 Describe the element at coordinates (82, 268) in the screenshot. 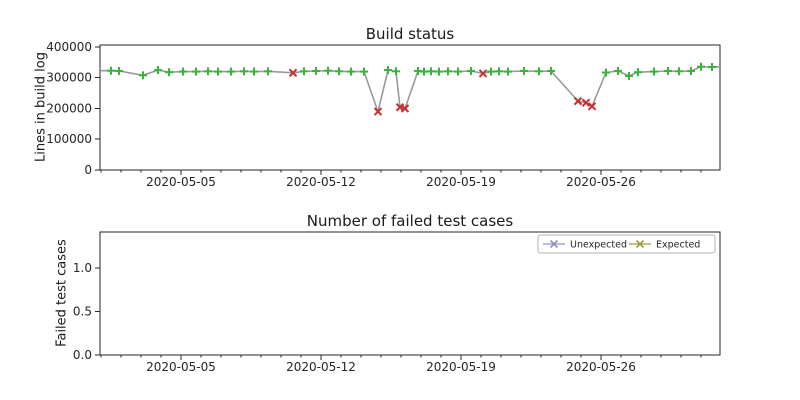

I see `y-tick-label: 1.0` at that location.